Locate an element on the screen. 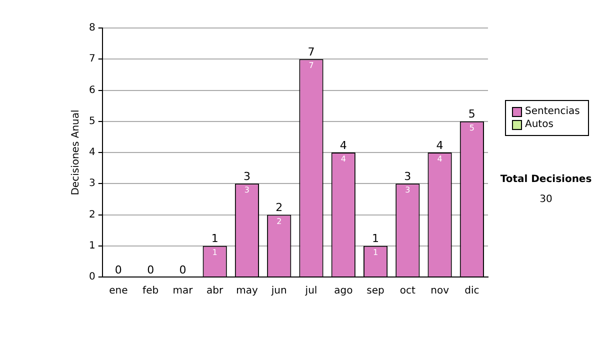 This screenshot has height=340, width=600. total-label: 5 is located at coordinates (472, 114).